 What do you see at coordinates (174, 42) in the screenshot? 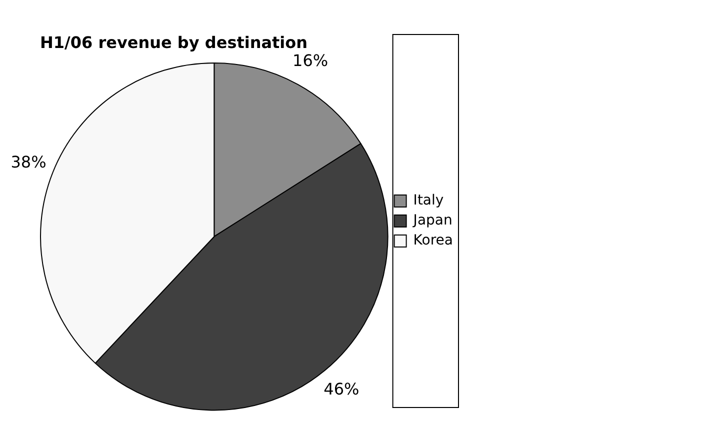
I see `chart-title: H1/06 revenue by destination` at bounding box center [174, 42].